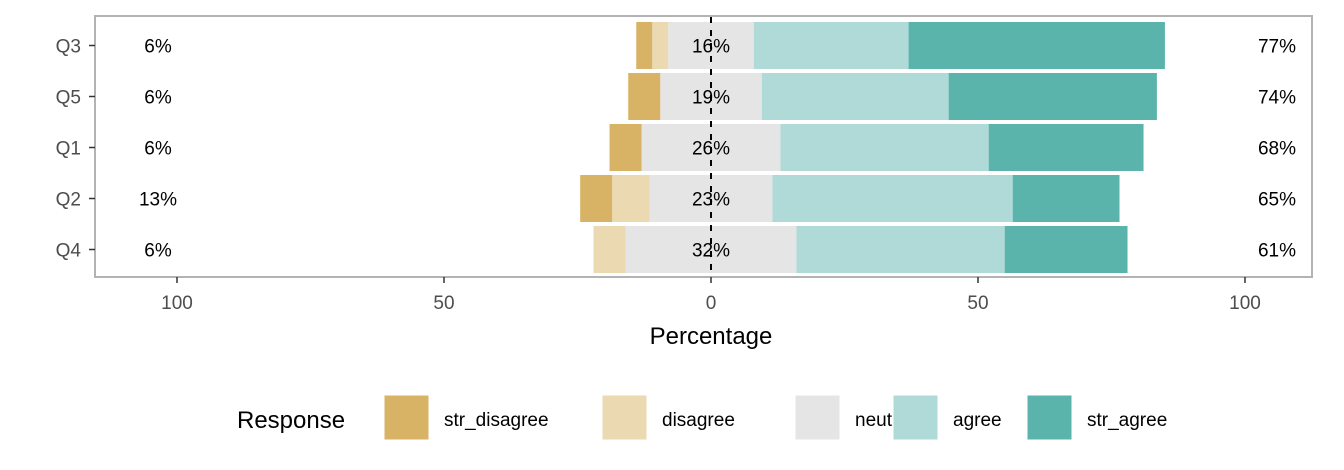  Describe the element at coordinates (711, 47) in the screenshot. I see `center-pct-label-q3: 16%` at that location.